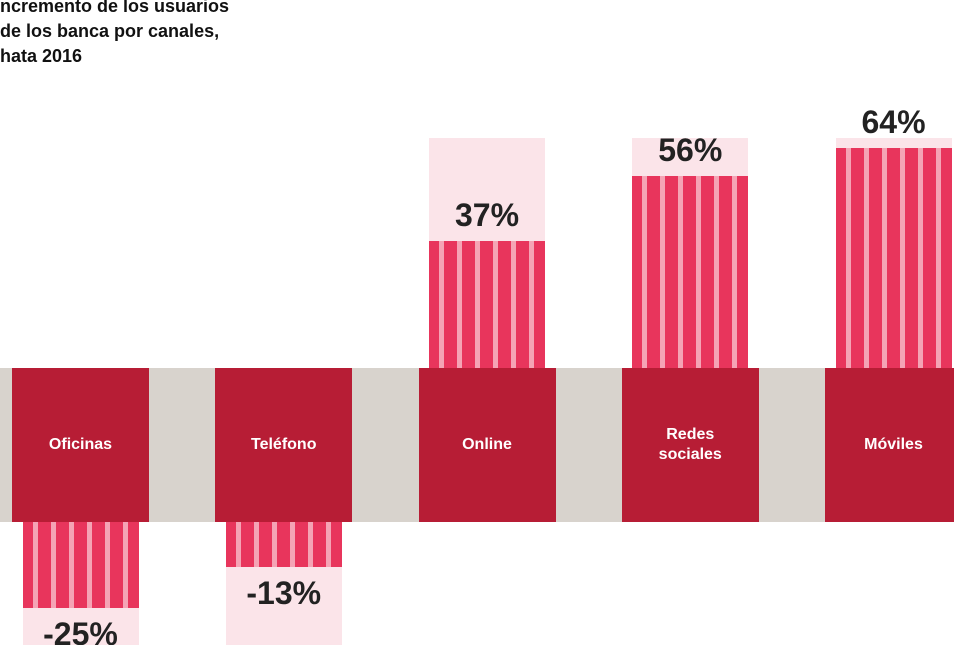 The height and width of the screenshot is (645, 954). I want to click on value-label: 37%, so click(487, 214).